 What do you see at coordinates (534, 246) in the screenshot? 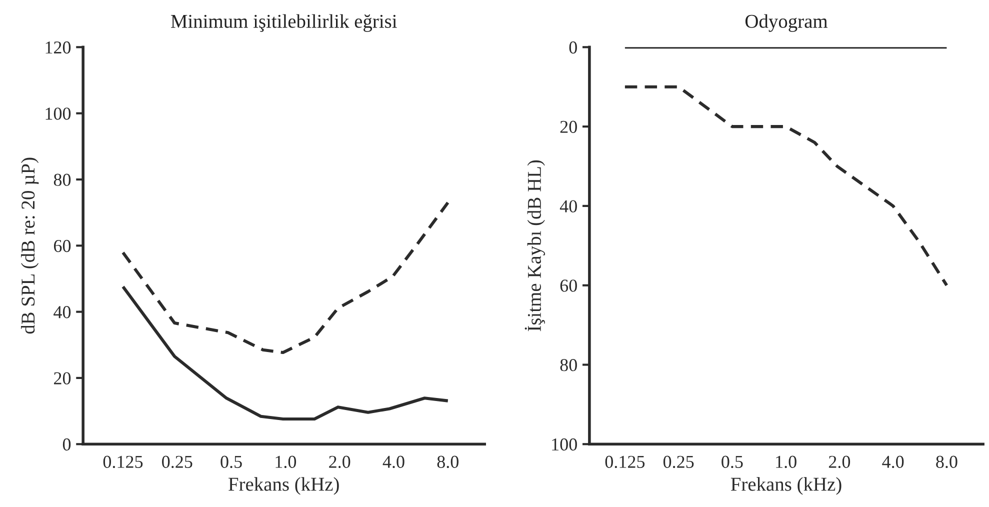
I see `y-axis-title: İşitme Kaybı (dB HL)` at bounding box center [534, 246].